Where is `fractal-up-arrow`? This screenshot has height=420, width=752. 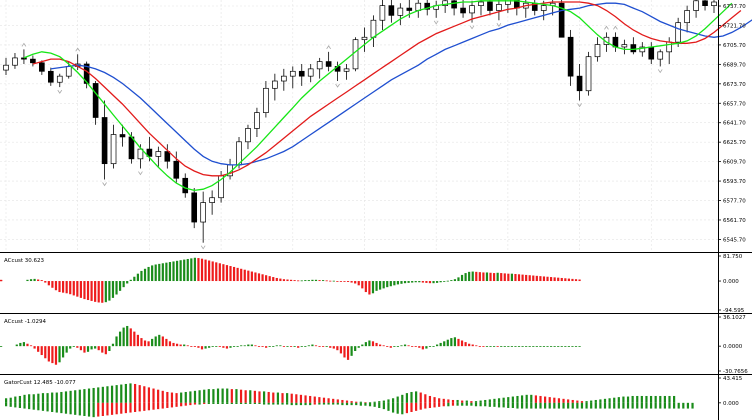 fractal-up-arrow is located at coordinates (615, 27).